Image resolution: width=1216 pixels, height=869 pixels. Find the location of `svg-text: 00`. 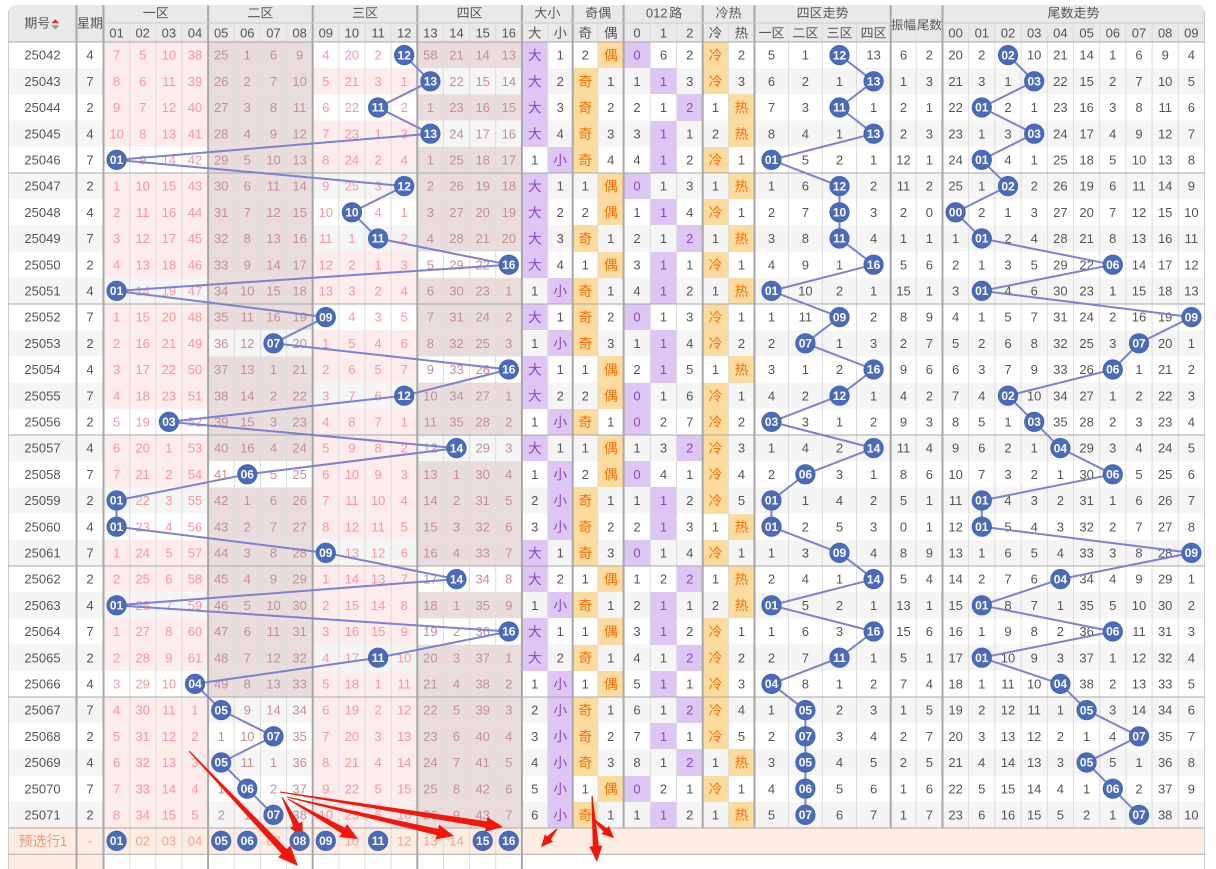

svg-text: 00 is located at coordinates (956, 213).